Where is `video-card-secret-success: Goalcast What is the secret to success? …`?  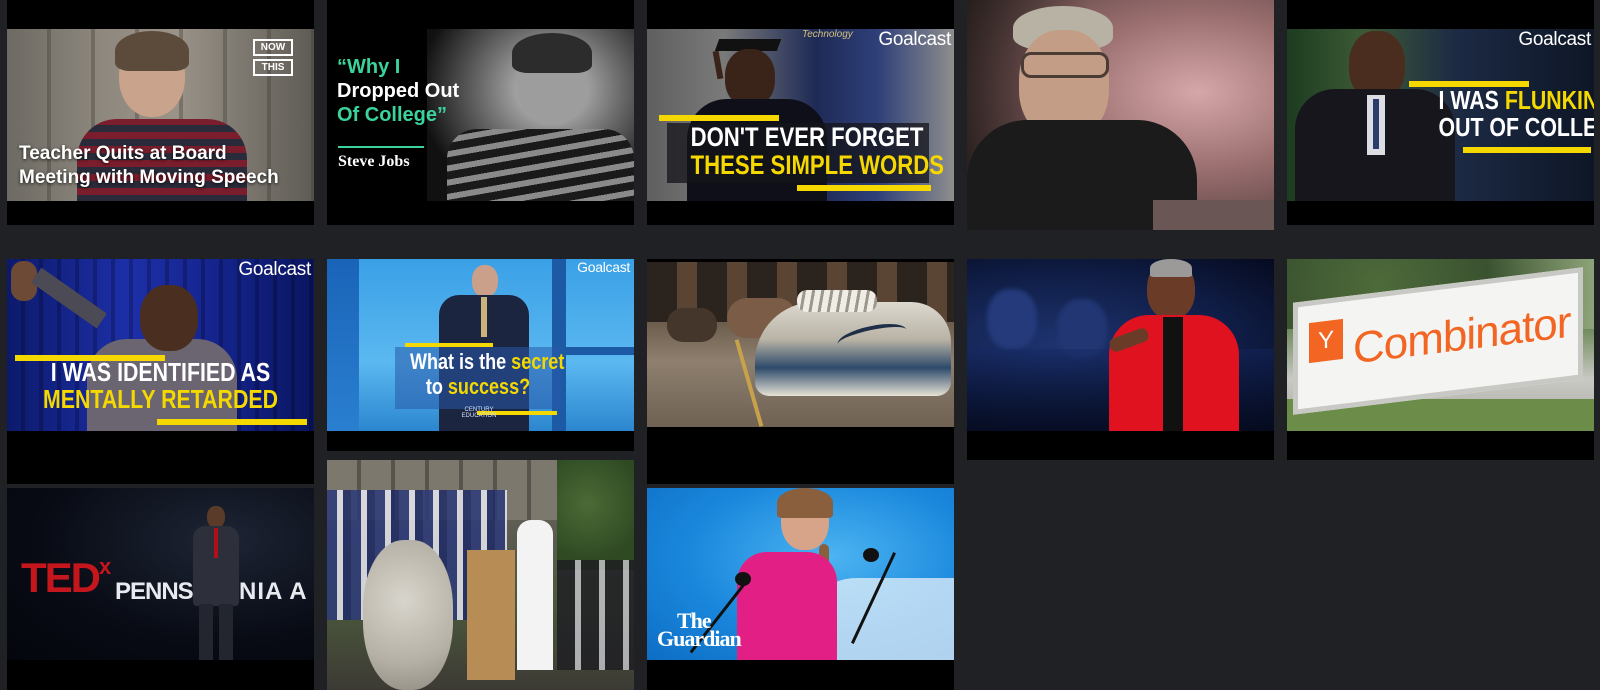
video-card-secret-success: Goalcast What is the secret to success? … is located at coordinates (480, 355).